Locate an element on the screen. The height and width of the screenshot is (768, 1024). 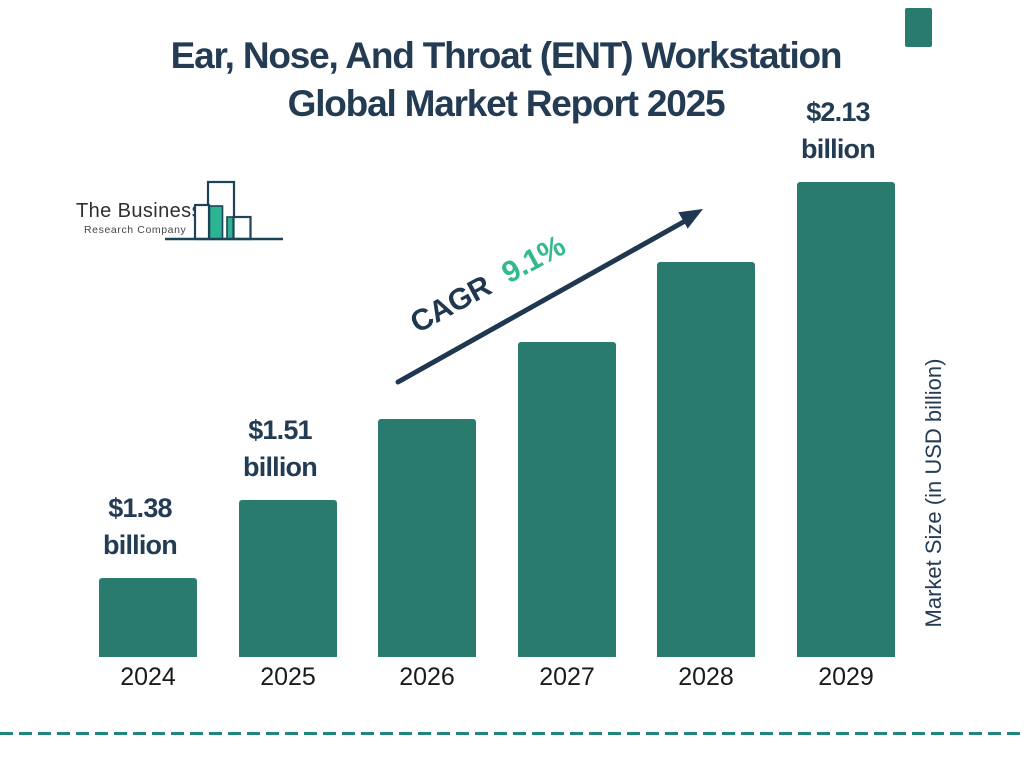
x-axis-label-2027: 2027 is located at coordinates (567, 677).